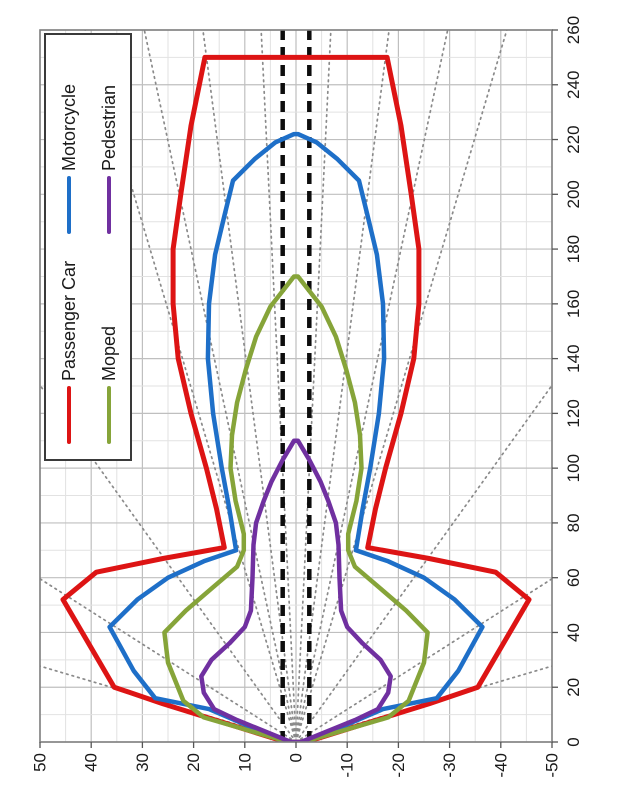 Image resolution: width=642 pixels, height=800 pixels. What do you see at coordinates (573, 687) in the screenshot?
I see `distance-tick-label: 20` at bounding box center [573, 687].